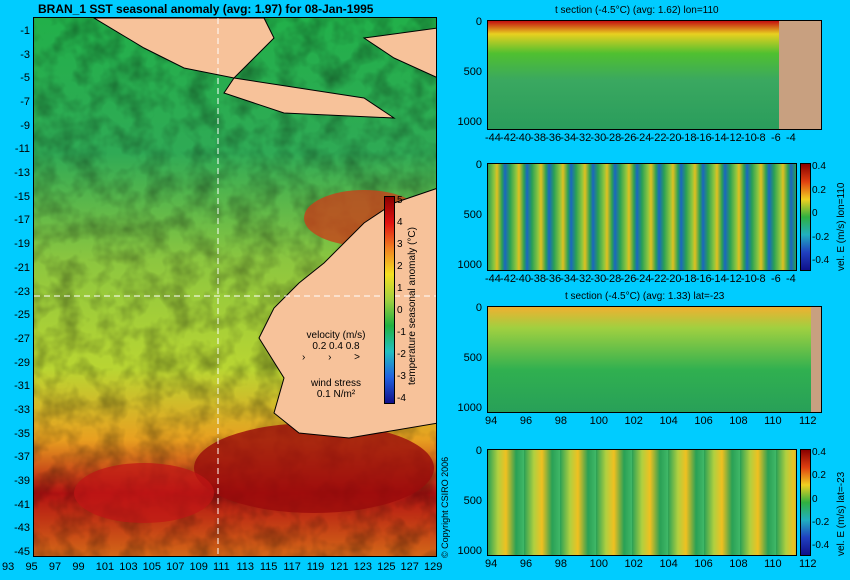  Describe the element at coordinates (400, 310) in the screenshot. I see `sst-colorbar-tick: 0` at that location.